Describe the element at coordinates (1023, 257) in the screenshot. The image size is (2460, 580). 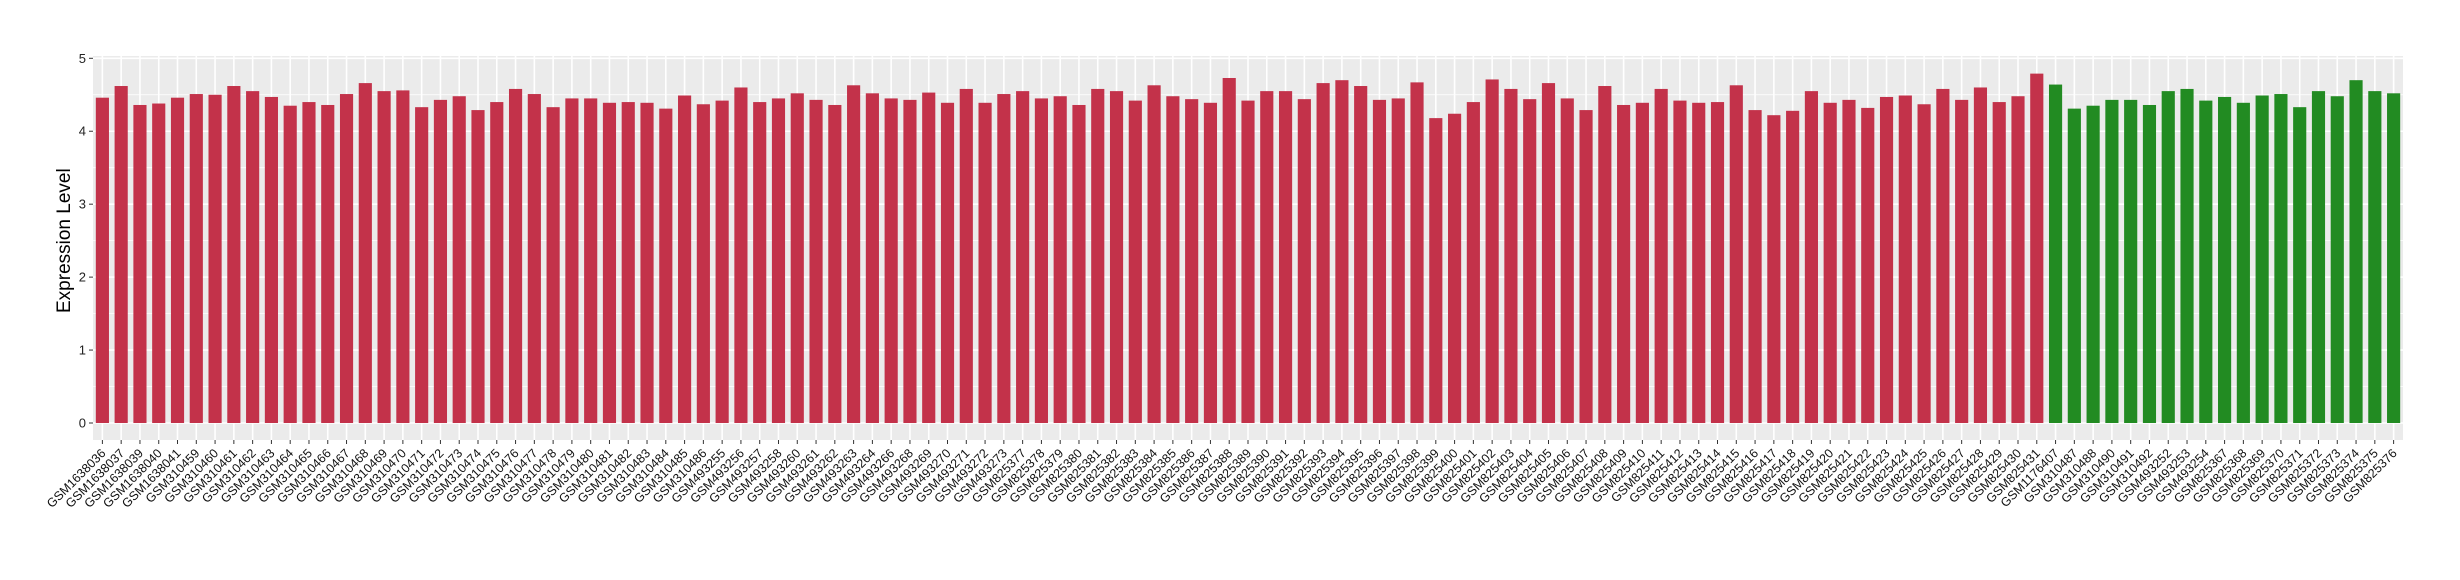
I see `bar-GSM825377` at that location.